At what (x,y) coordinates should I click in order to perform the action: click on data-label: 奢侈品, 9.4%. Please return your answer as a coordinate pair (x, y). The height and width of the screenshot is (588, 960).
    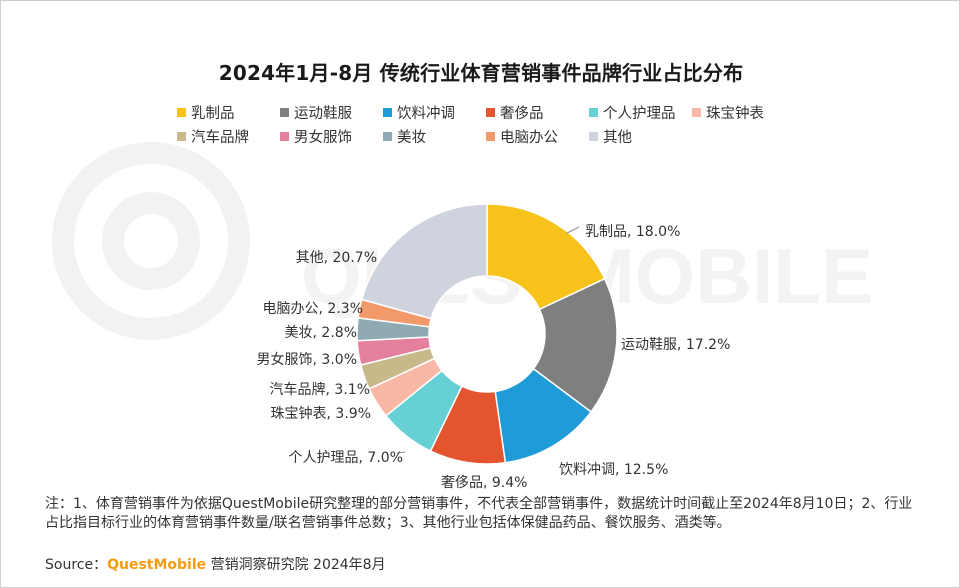
    Looking at the image, I should click on (484, 483).